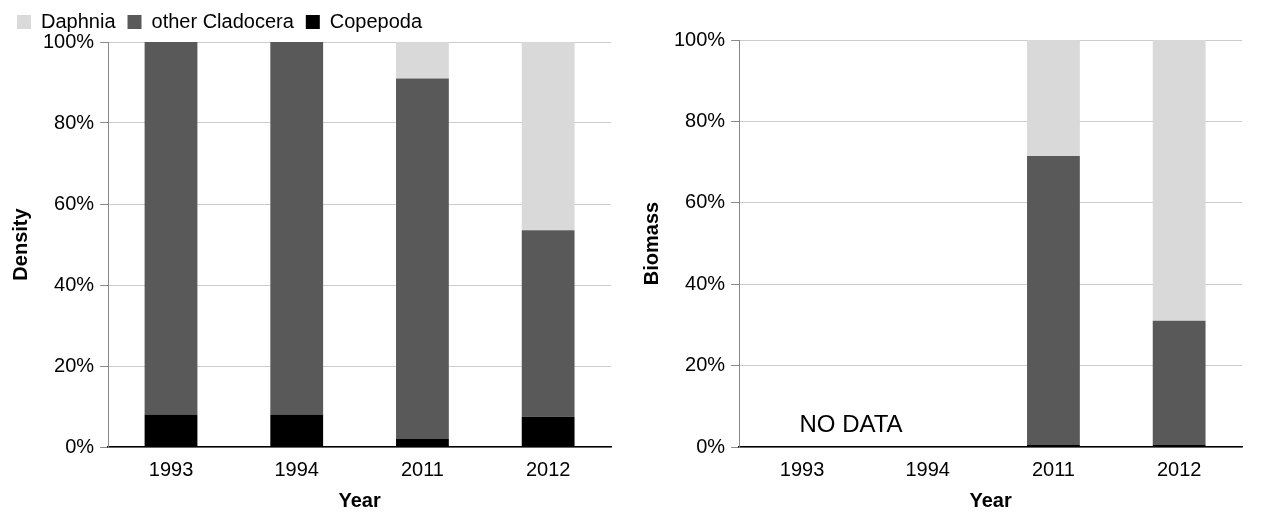 This screenshot has height=517, width=1263. I want to click on legend-label: Daphnia, so click(79, 20).